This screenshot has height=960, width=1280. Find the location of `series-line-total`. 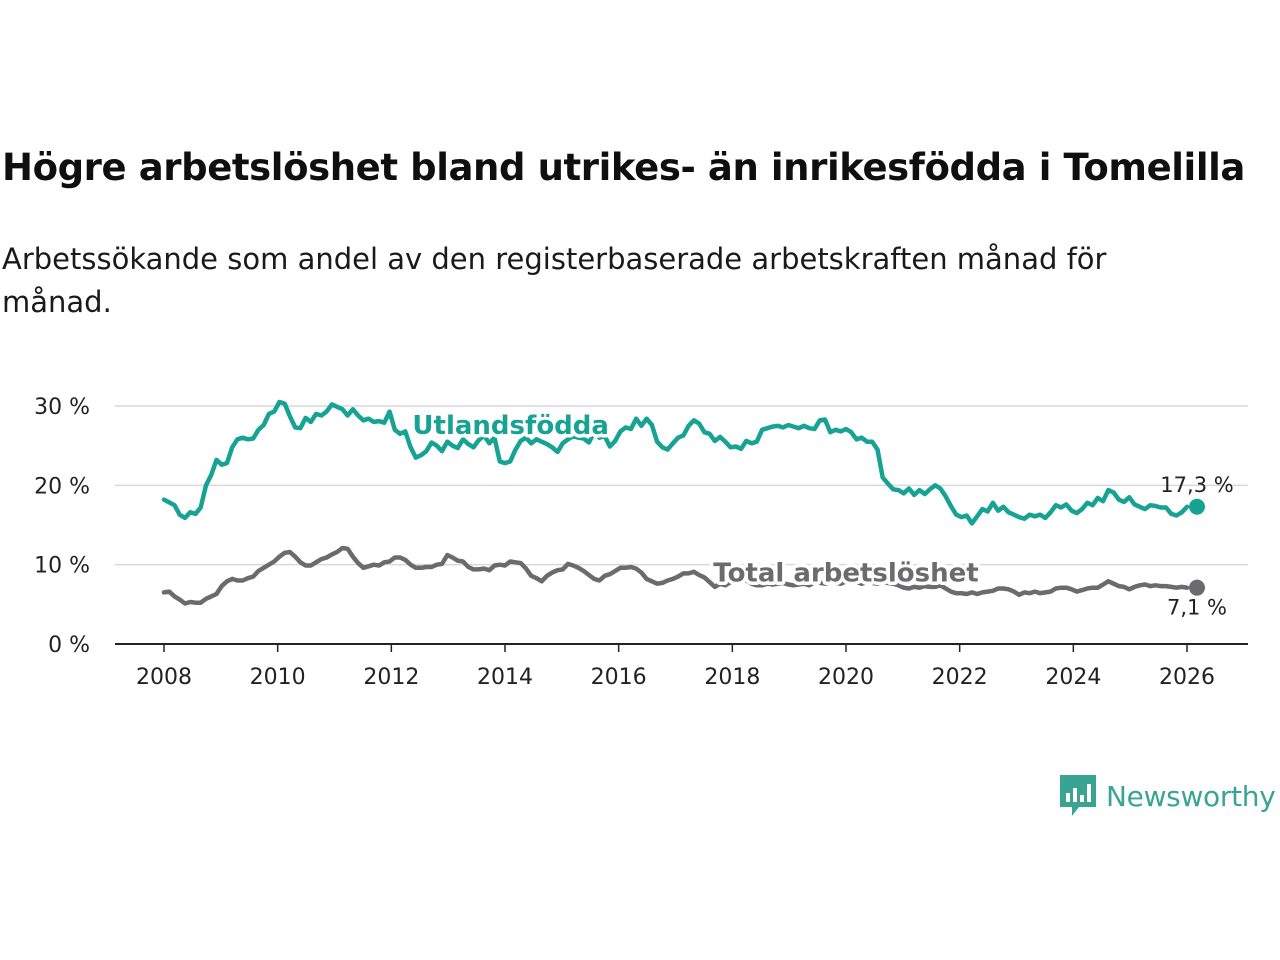

series-line-total is located at coordinates (675, 575).